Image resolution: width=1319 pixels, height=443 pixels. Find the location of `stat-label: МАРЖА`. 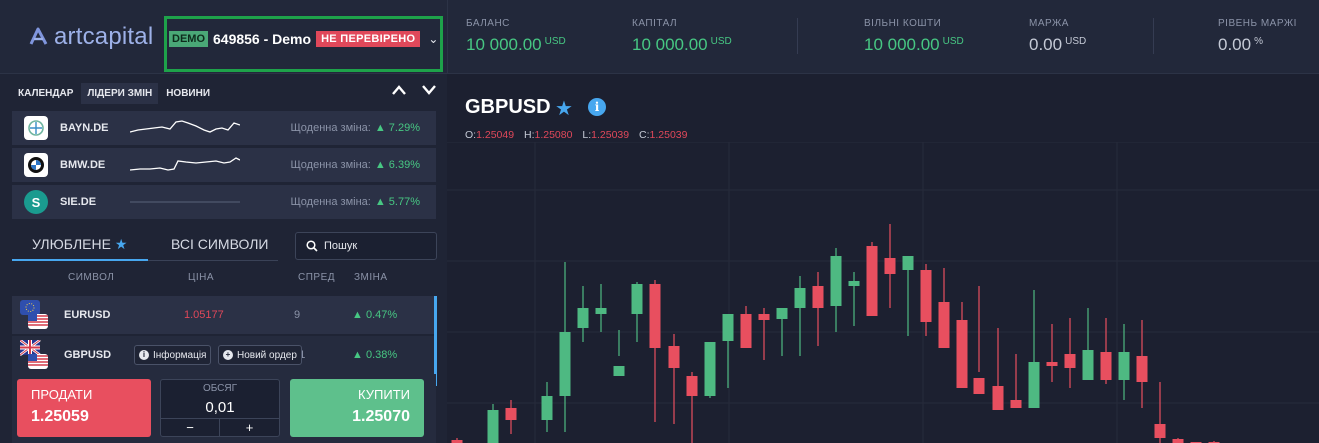

stat-label: МАРЖА is located at coordinates (1049, 23).